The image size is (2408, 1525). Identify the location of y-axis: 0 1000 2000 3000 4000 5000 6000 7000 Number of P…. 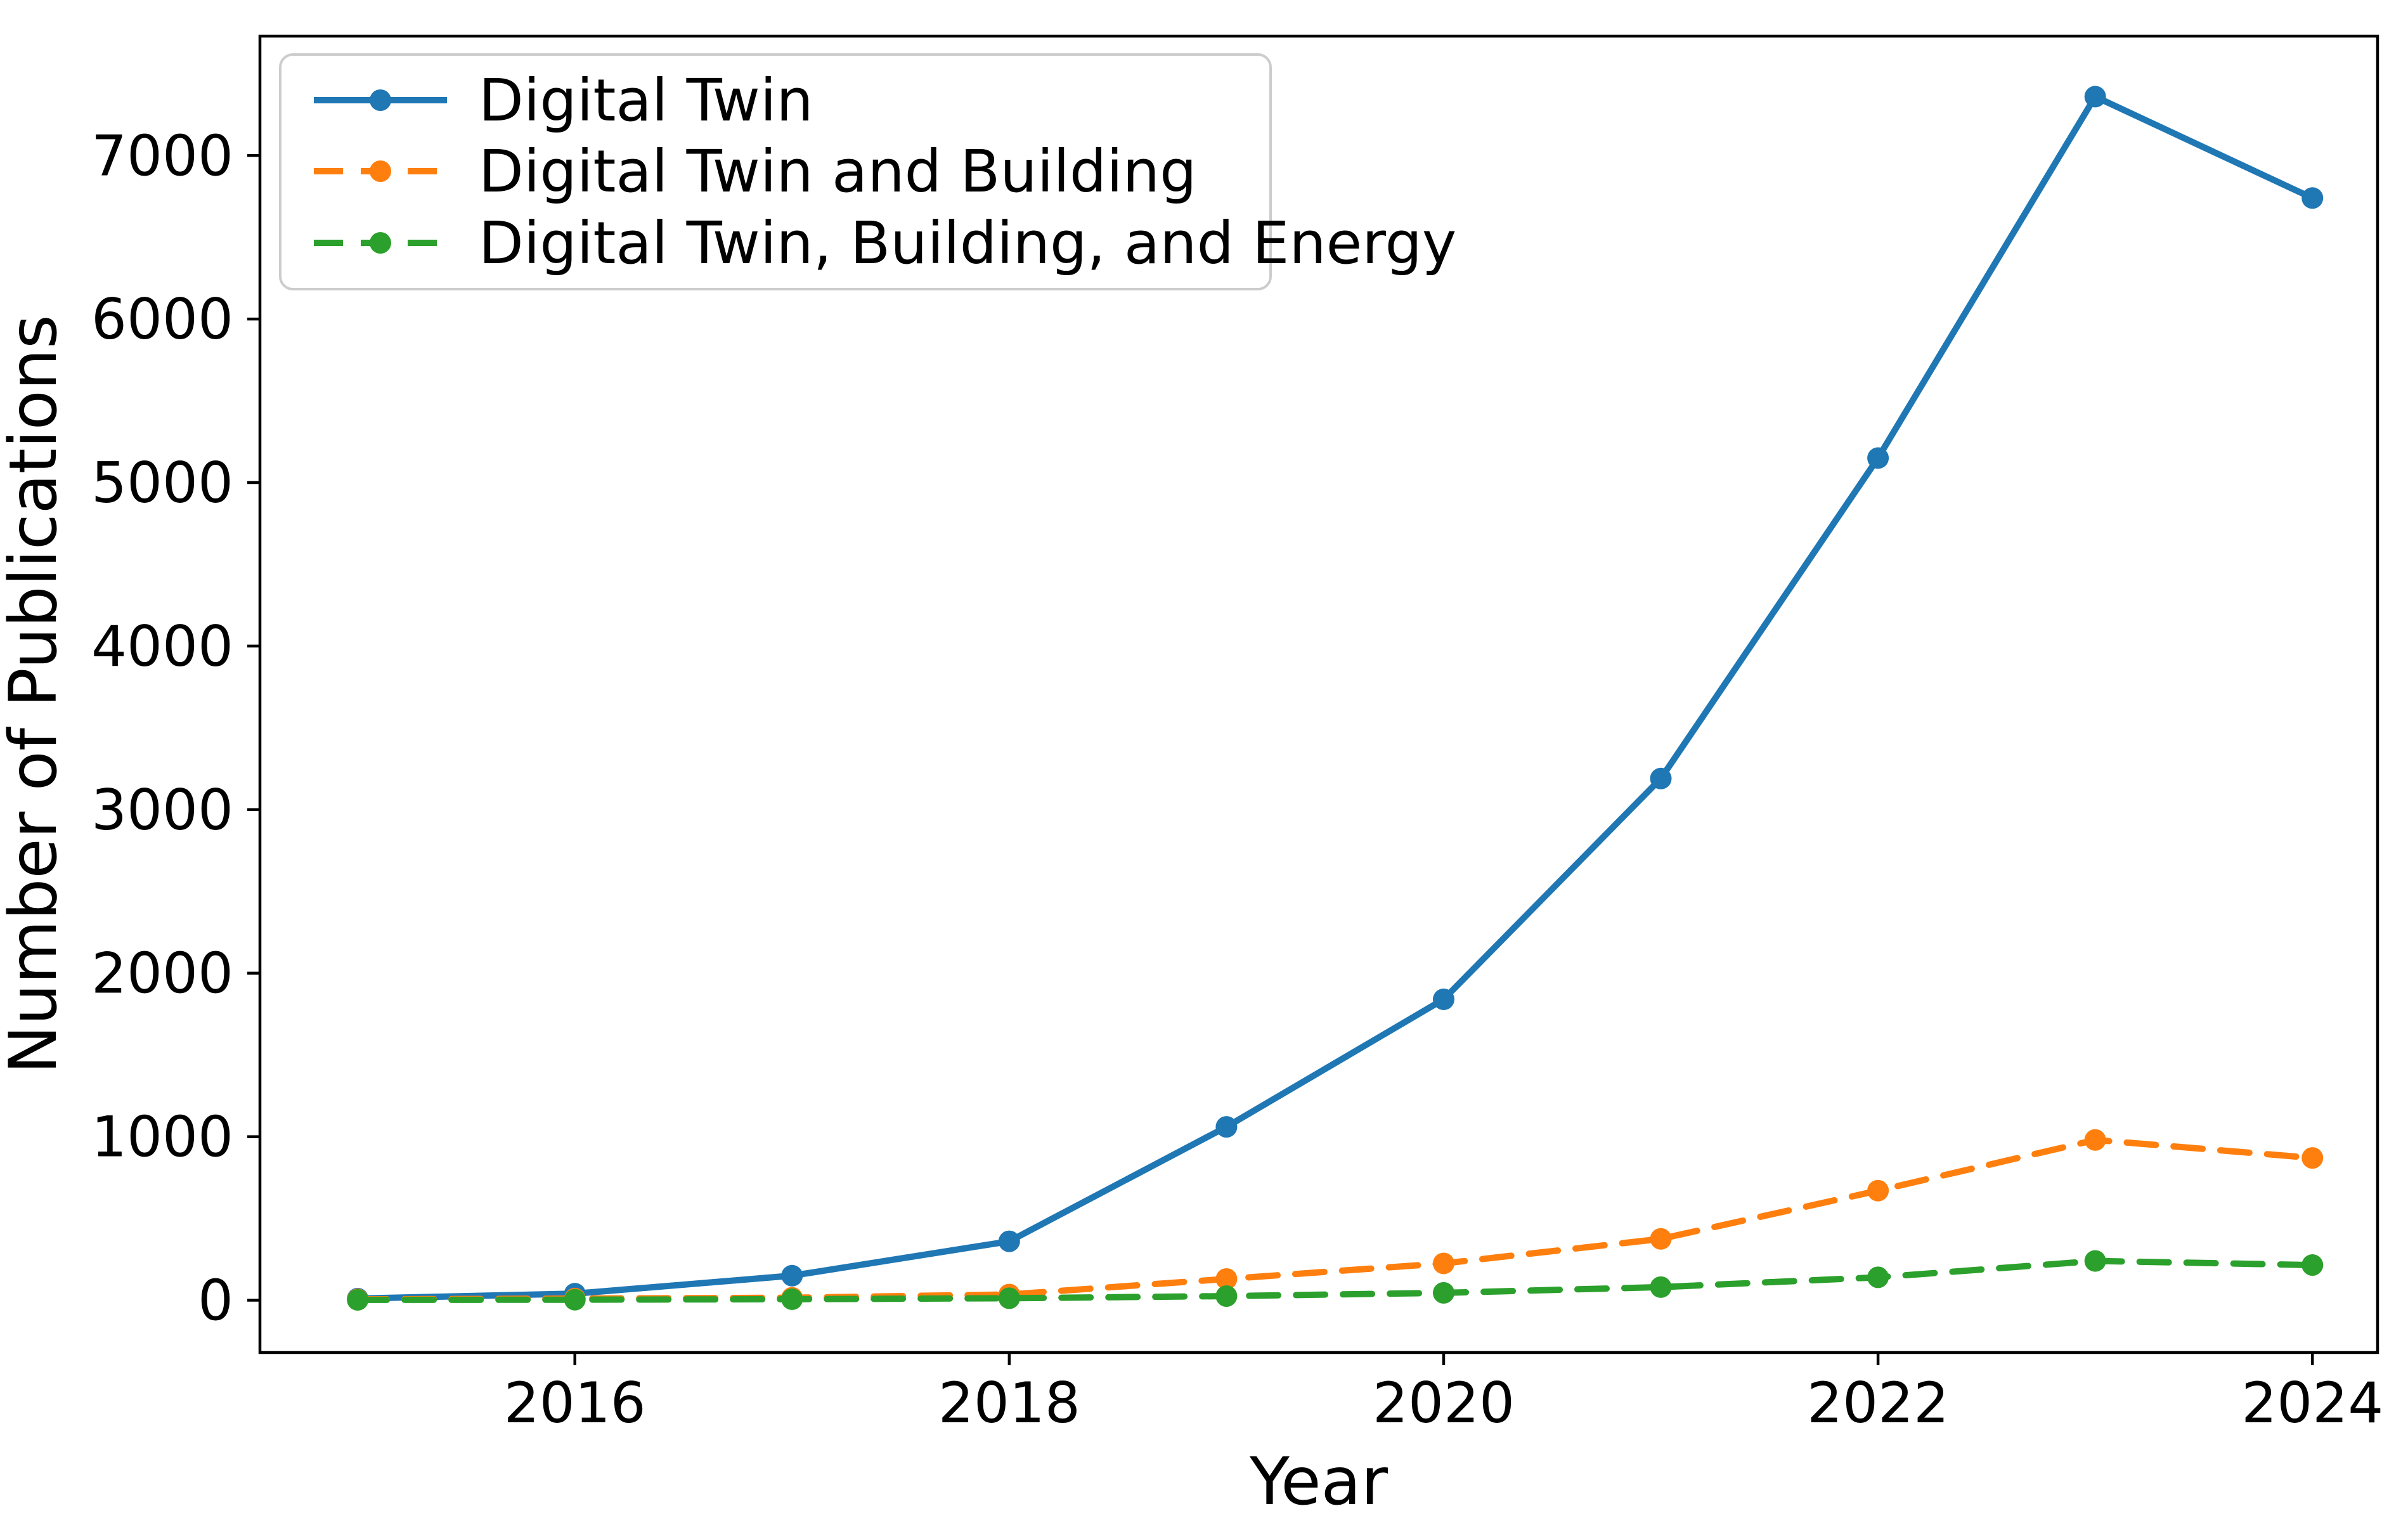
(130, 728).